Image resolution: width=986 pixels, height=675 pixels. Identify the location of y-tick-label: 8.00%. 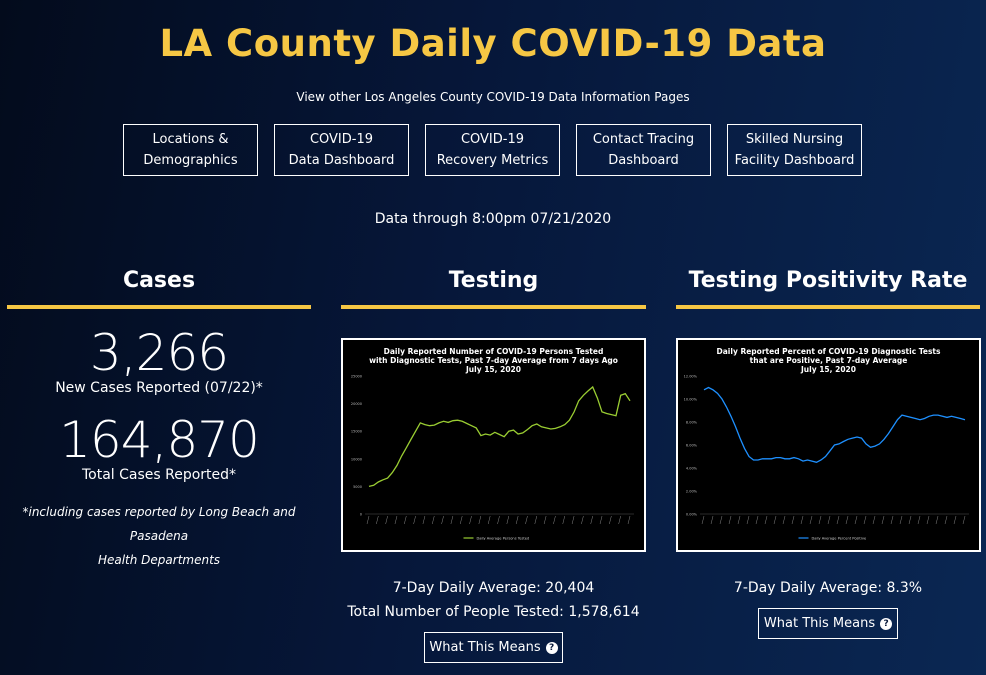
(692, 423).